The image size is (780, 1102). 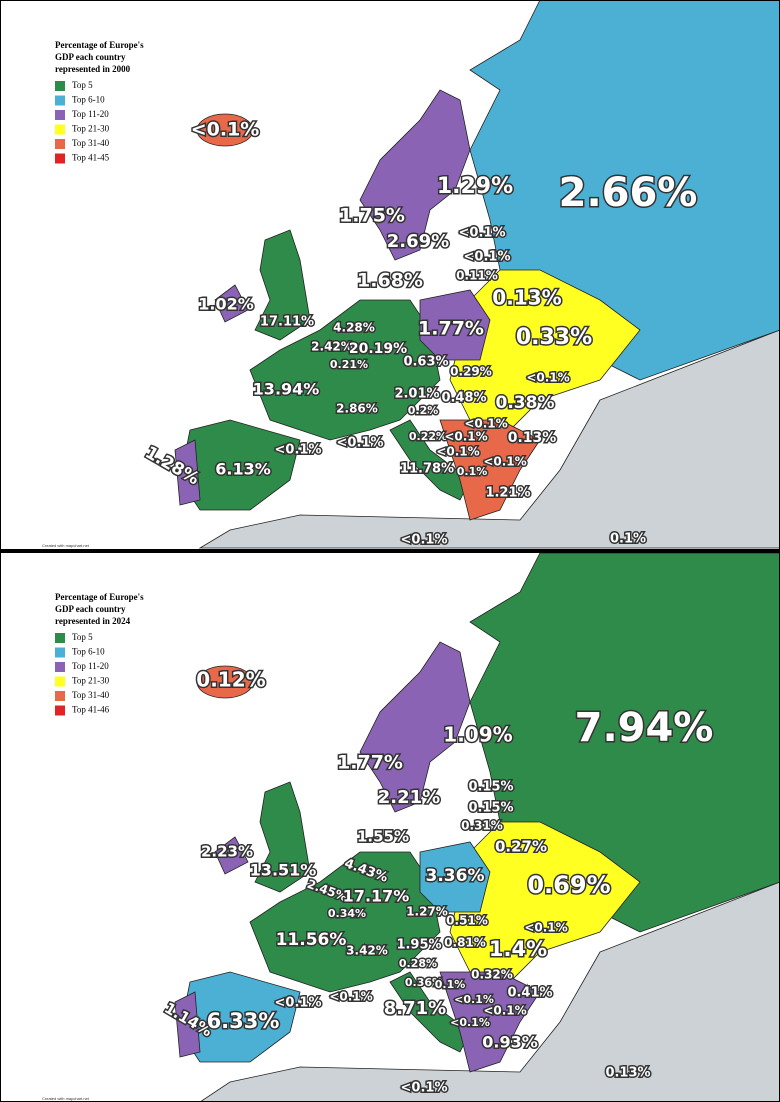 I want to click on country-label: 0.33%, so click(x=554, y=337).